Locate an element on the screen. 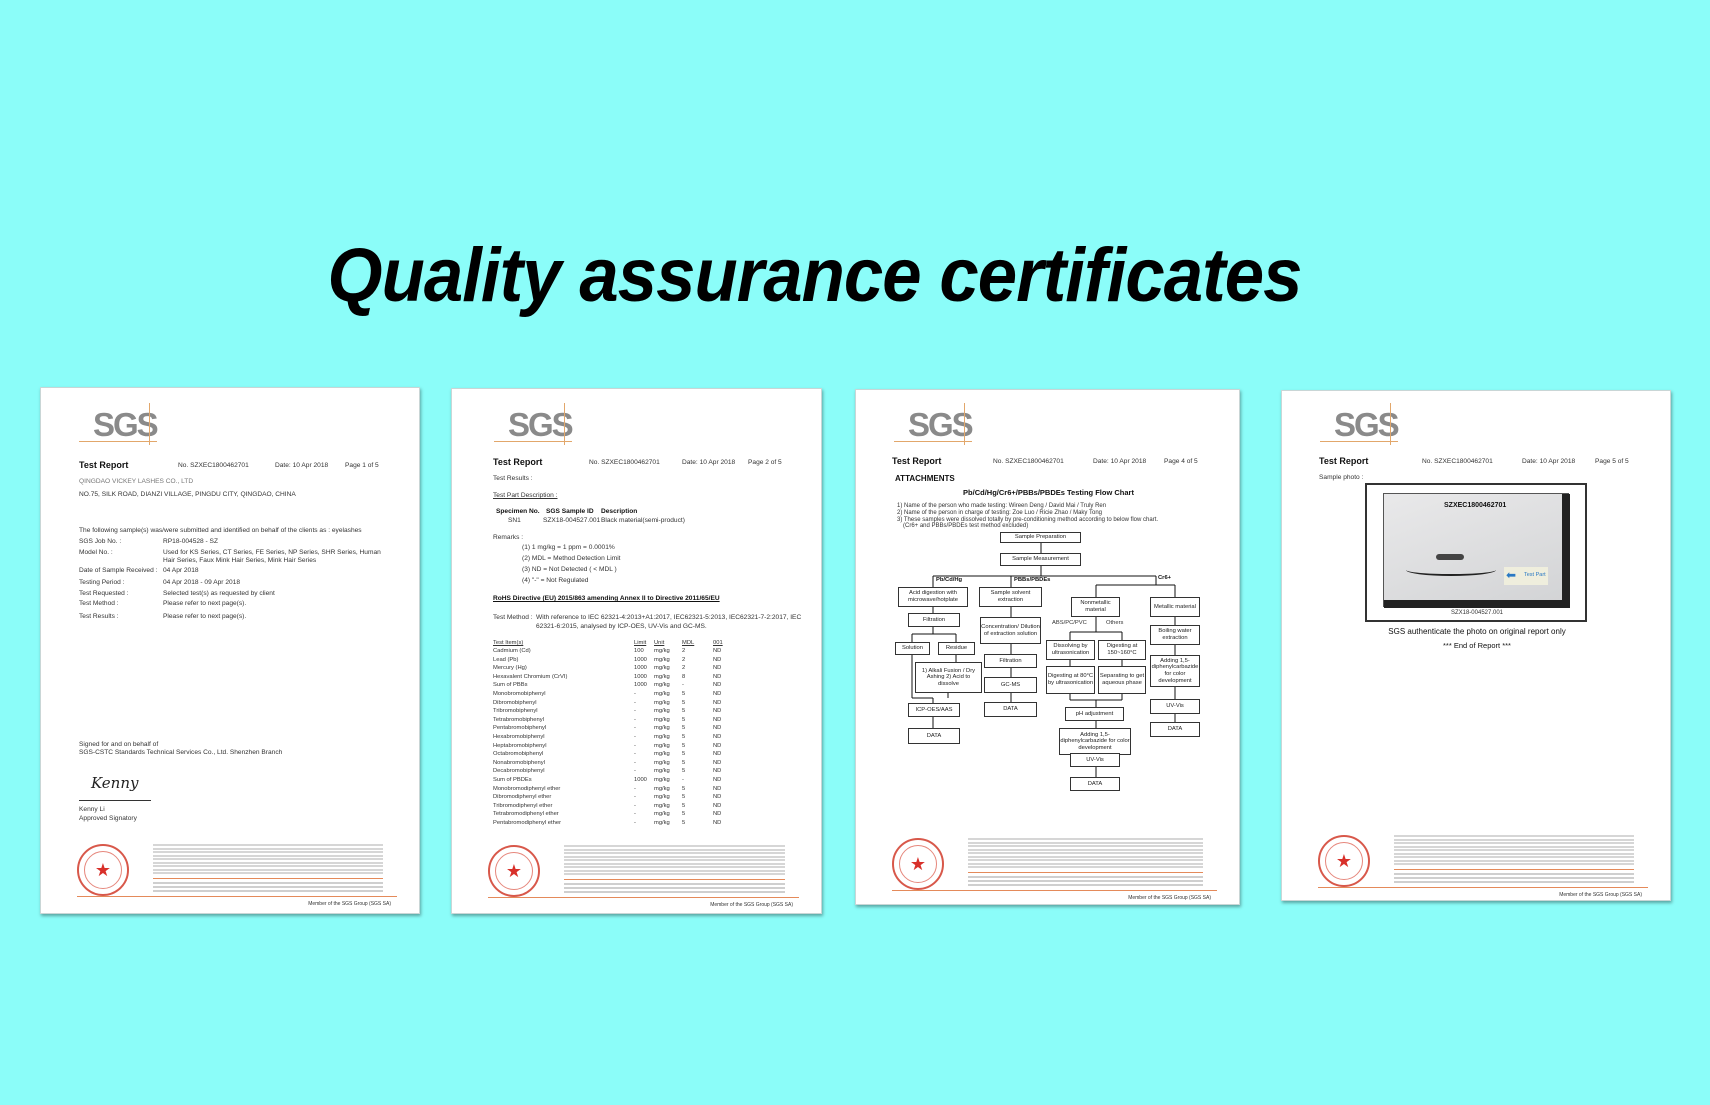 The width and height of the screenshot is (1710, 1105). table-row: Octabromobiphenyl - mg/kg 5 ND is located at coordinates (636, 755).